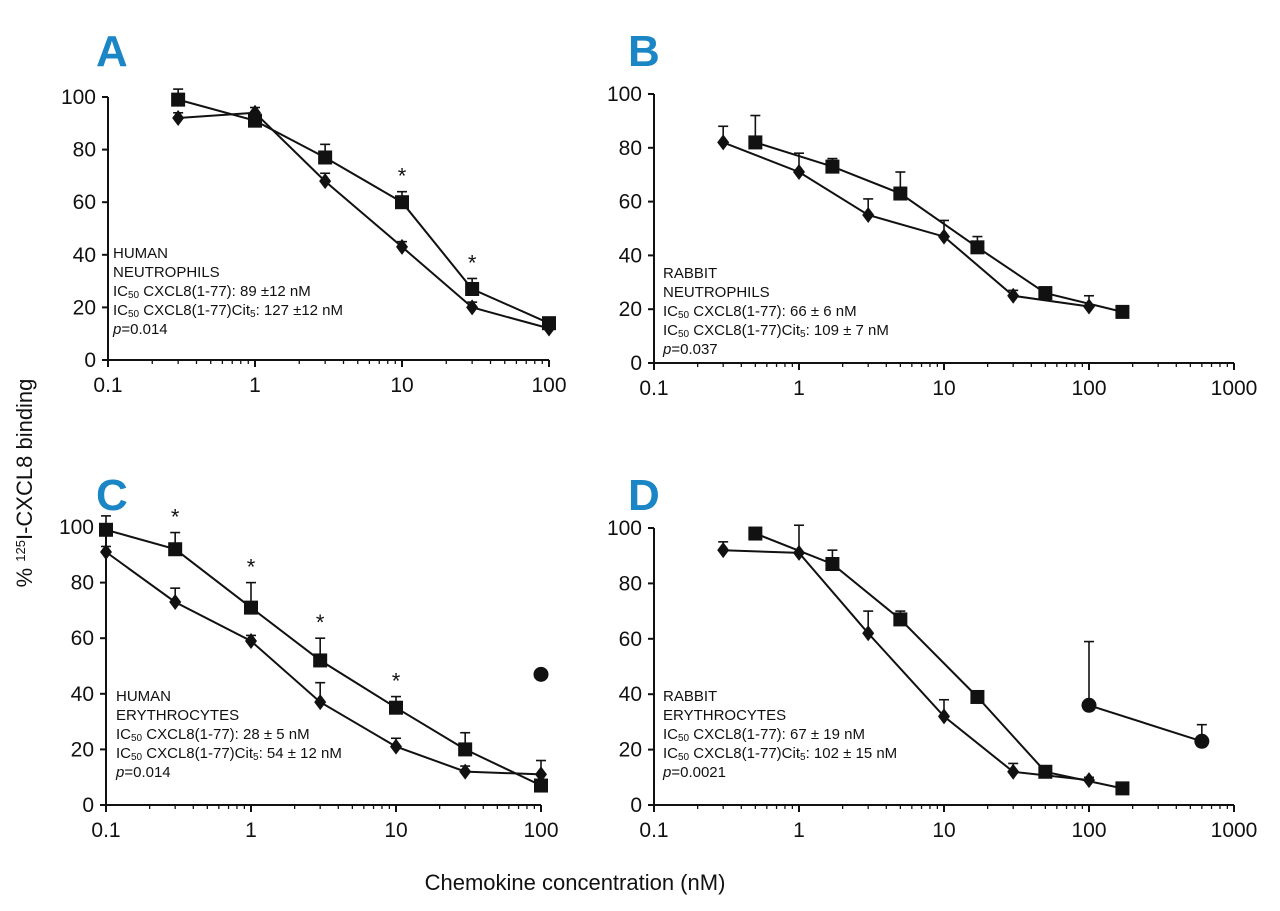  Describe the element at coordinates (225, 734) in the screenshot. I see `ic-rest: CXCL8(1-77): 28 ± 5 nM` at that location.